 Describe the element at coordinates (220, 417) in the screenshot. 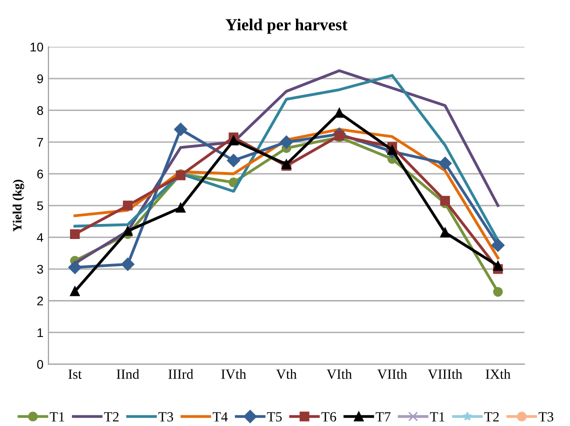

I see `legend-label: T4` at that location.